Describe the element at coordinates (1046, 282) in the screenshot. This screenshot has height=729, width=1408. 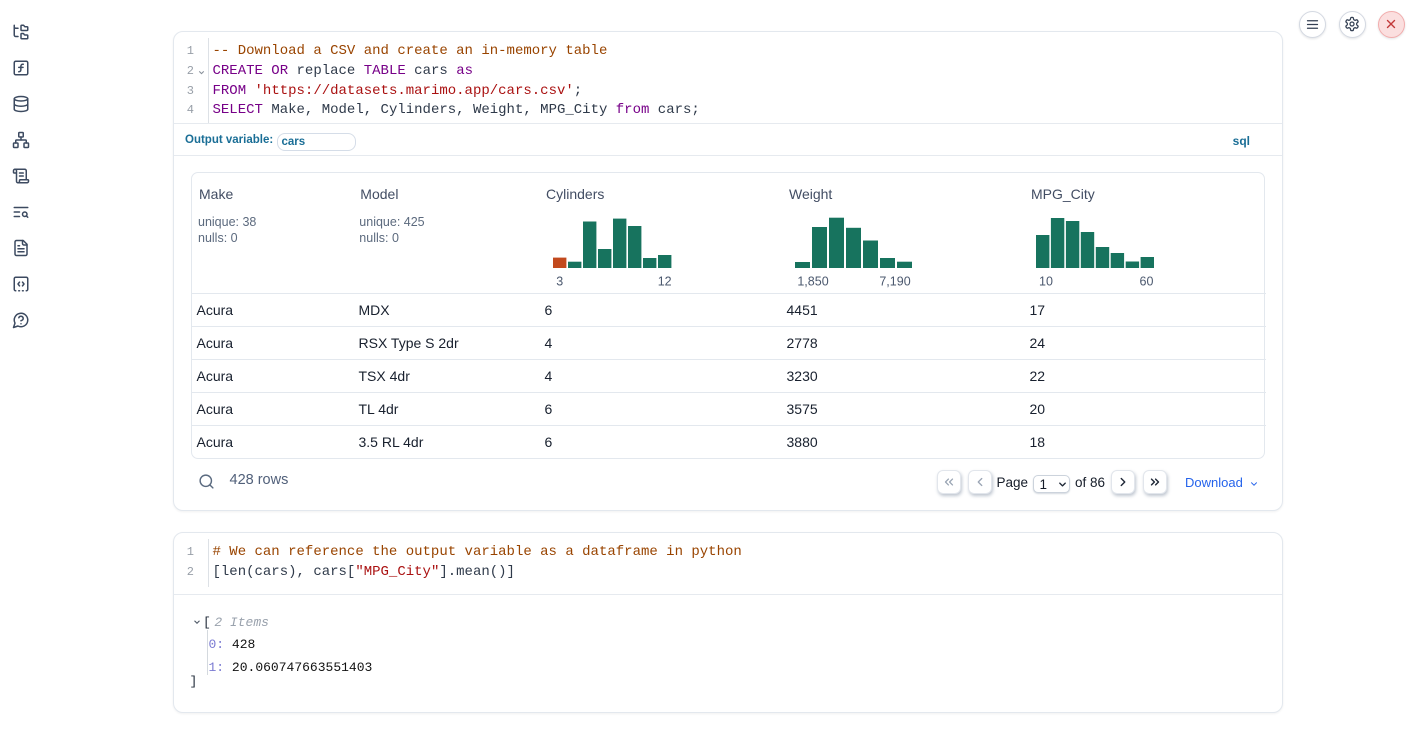
I see `svg-text: 10` at that location.